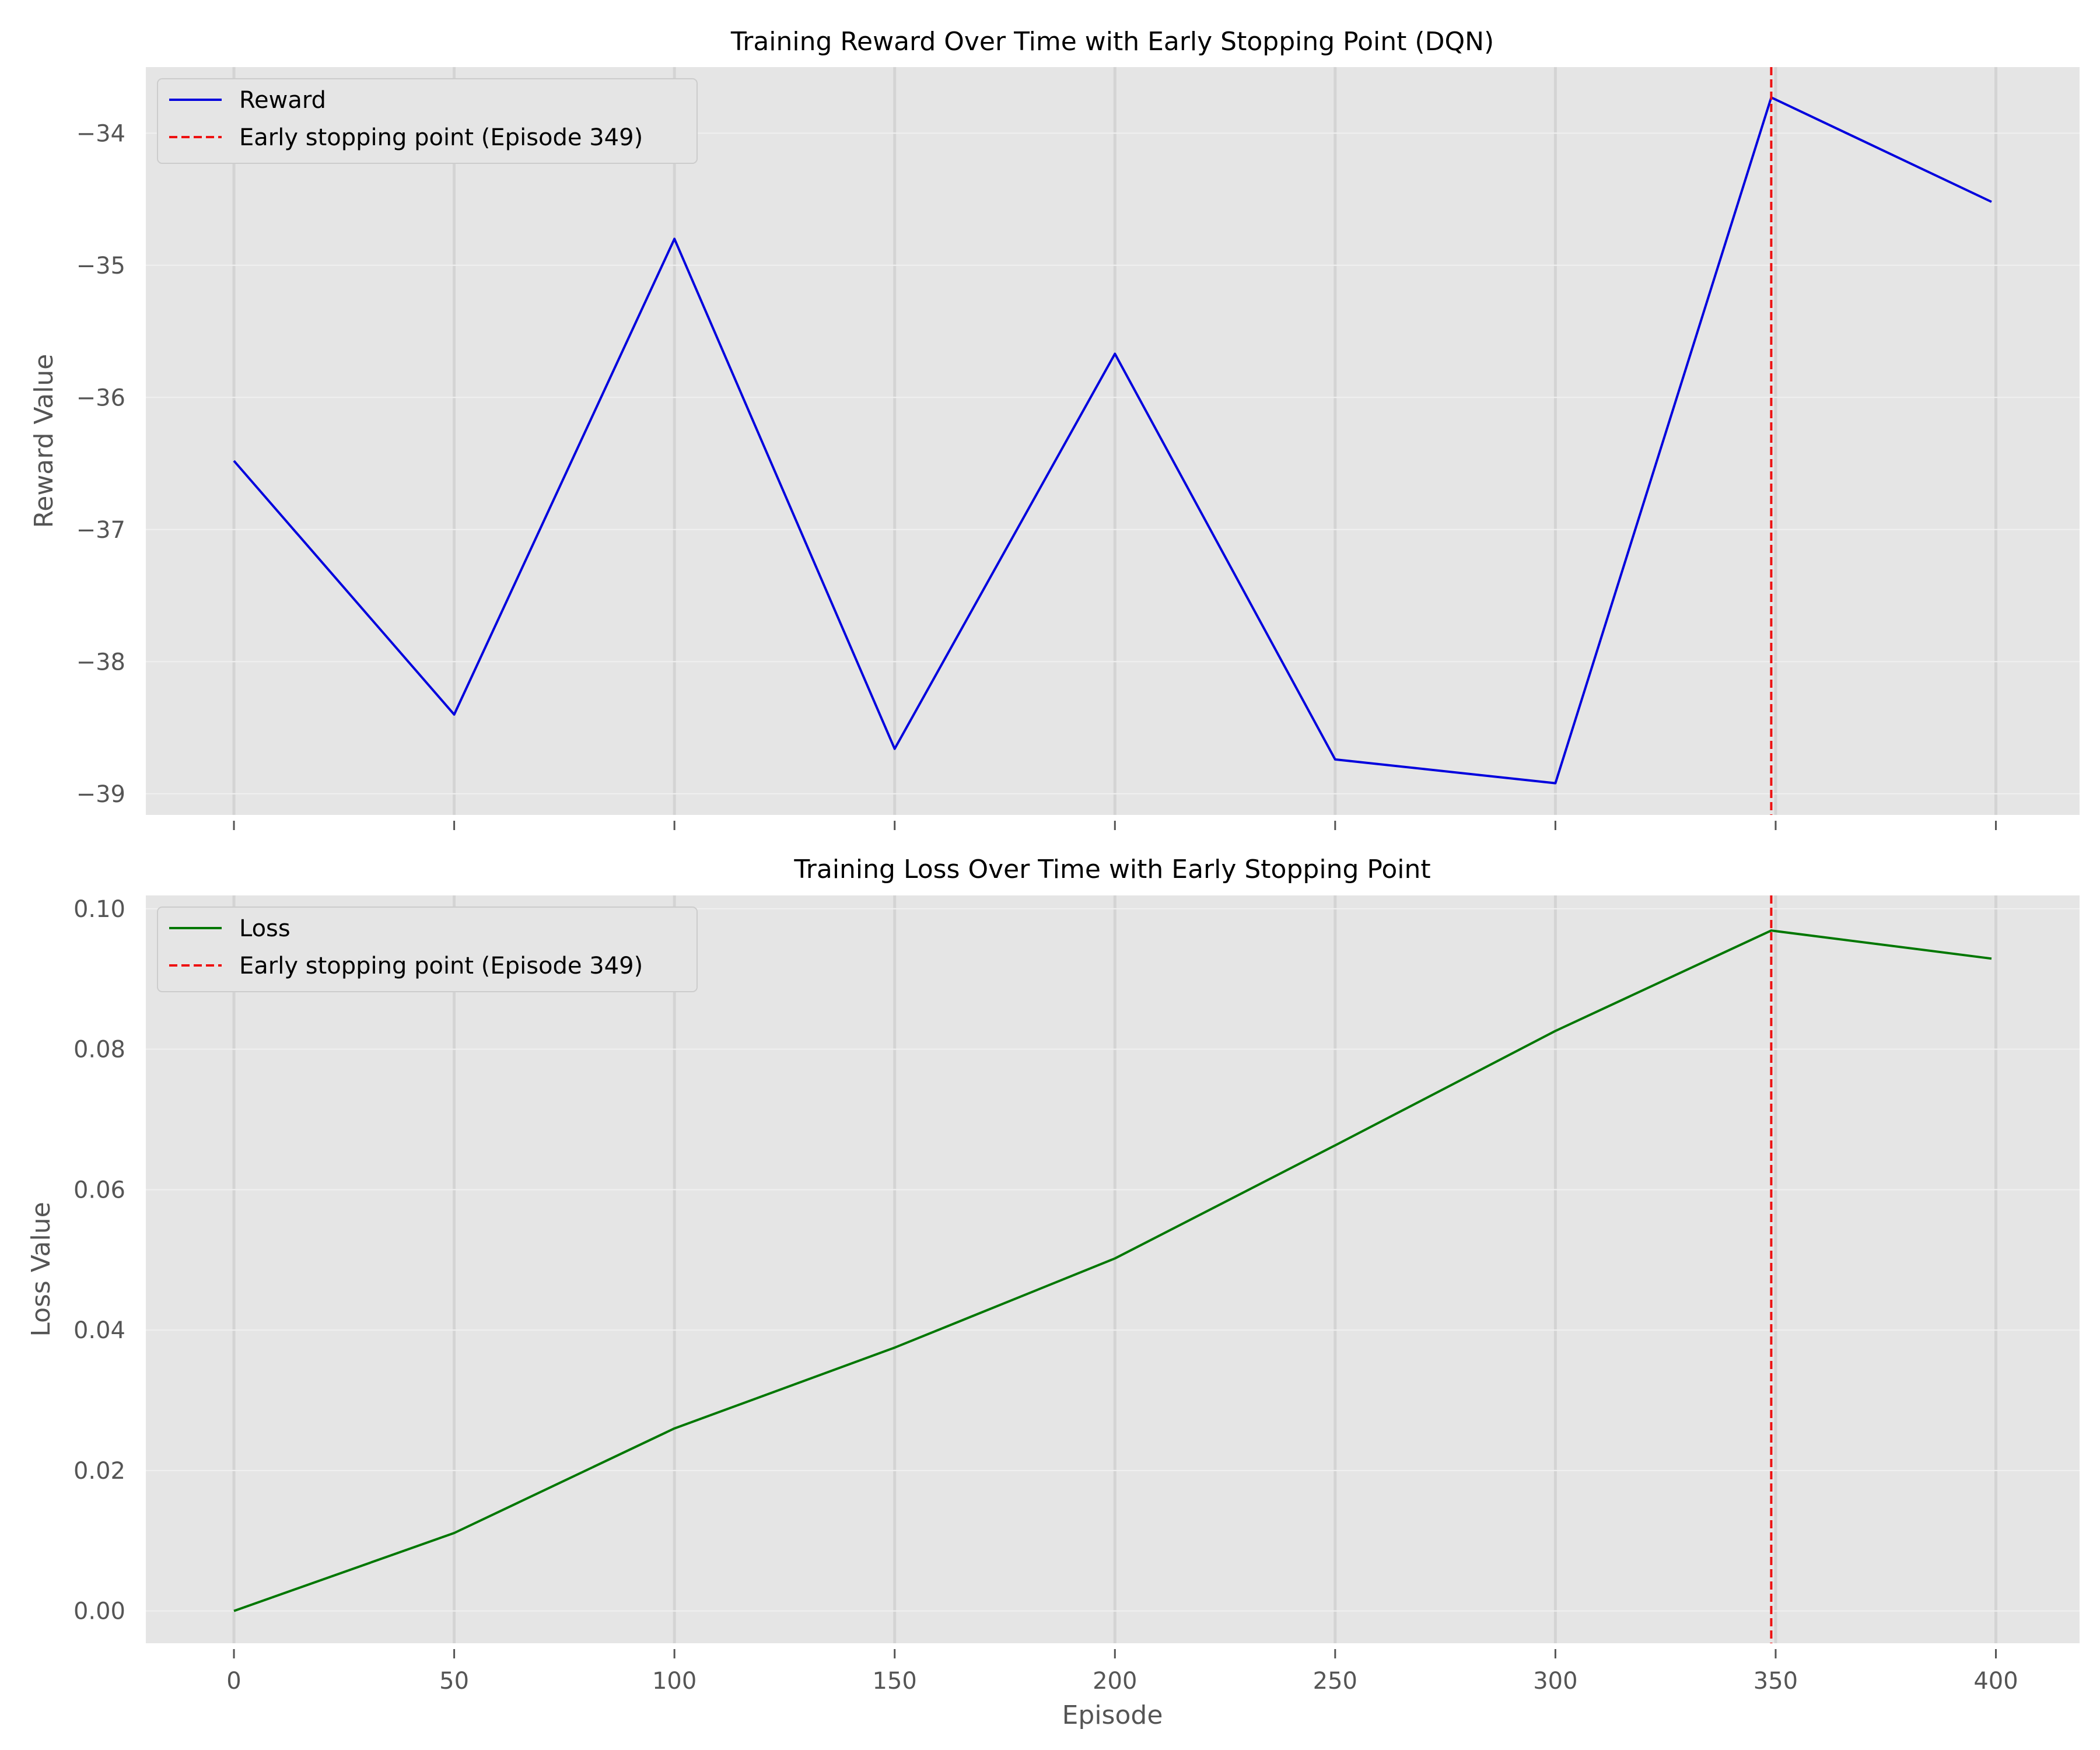 This screenshot has width=2100, height=1750. What do you see at coordinates (1115, 1681) in the screenshot?
I see `loss-x-tick-label: 200` at bounding box center [1115, 1681].